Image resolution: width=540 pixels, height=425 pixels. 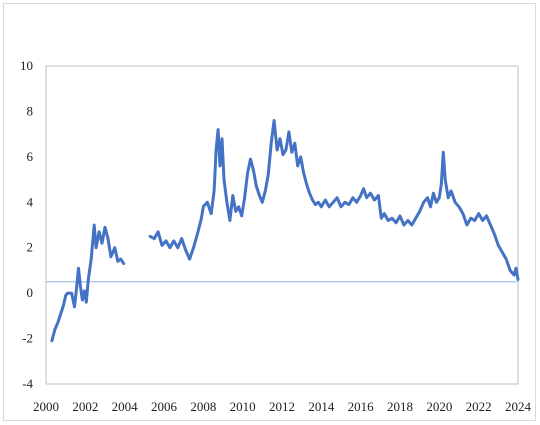 I want to click on x-tick-label: 2014, so click(x=321, y=406).